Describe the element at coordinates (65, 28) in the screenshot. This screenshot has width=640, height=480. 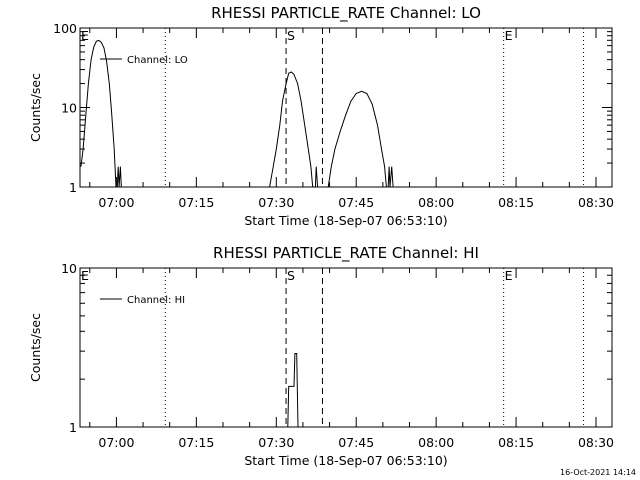
I see `y-tick-label: 100` at that location.